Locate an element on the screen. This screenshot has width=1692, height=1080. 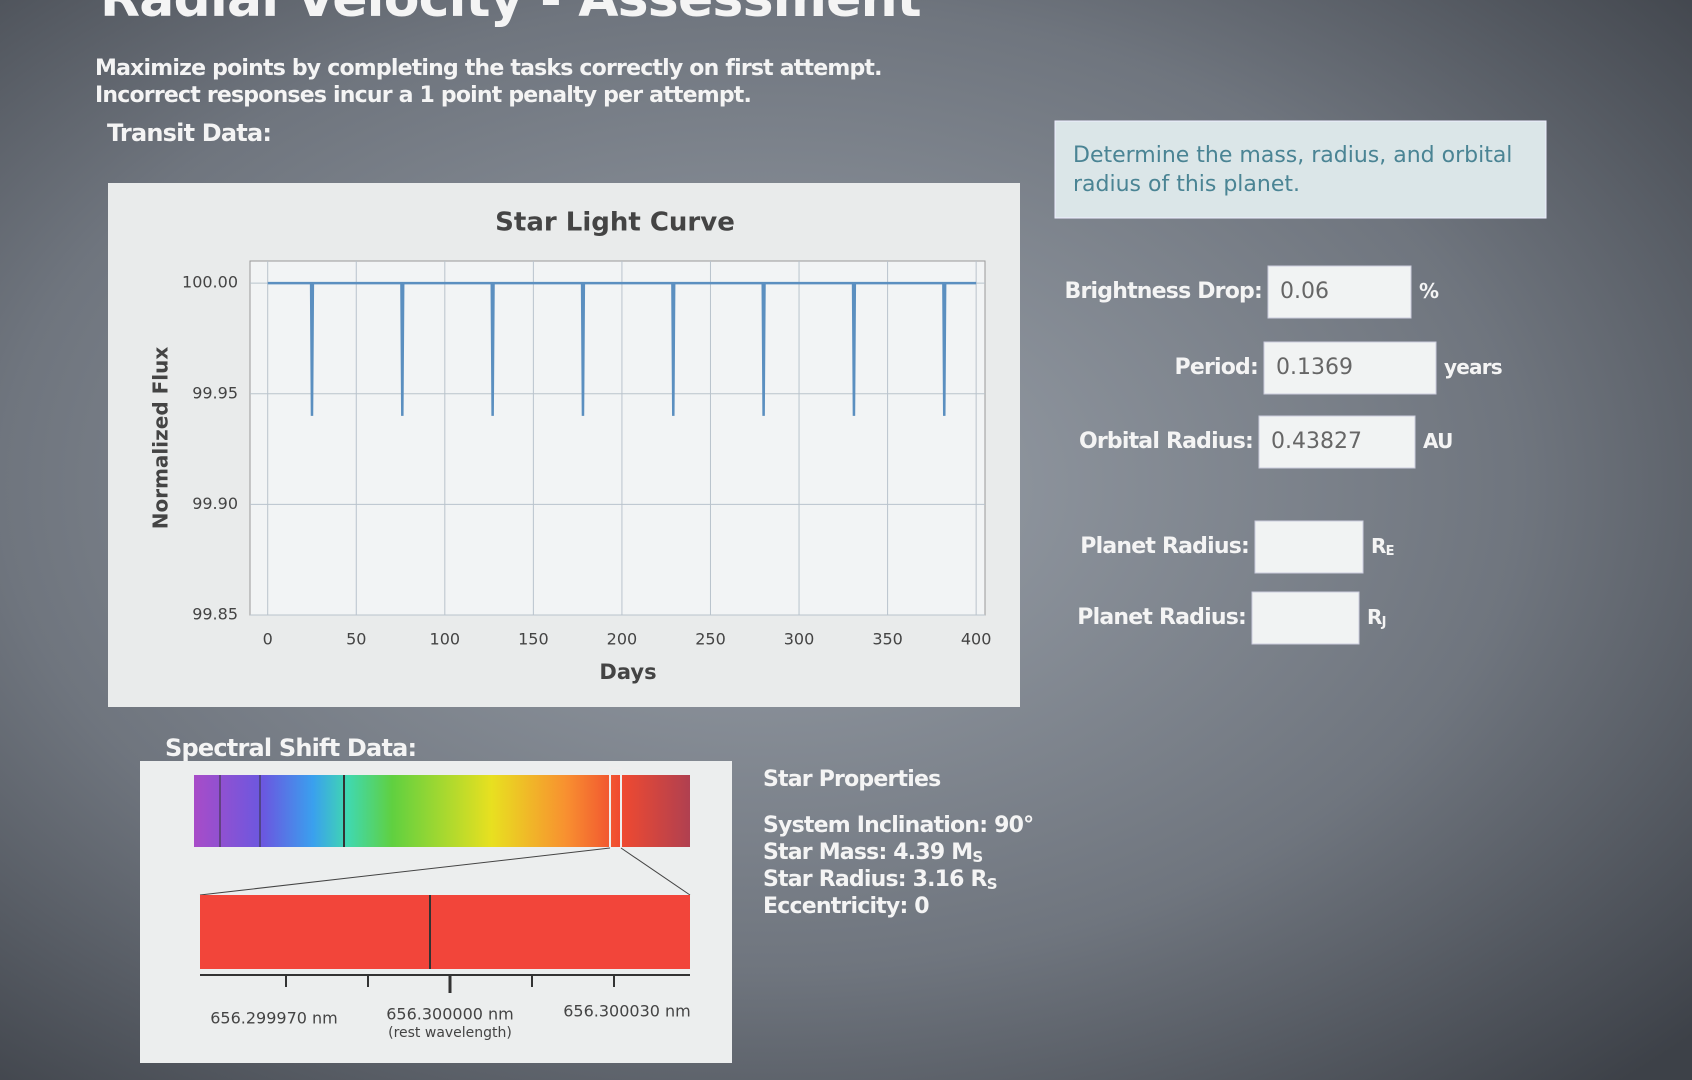
star-property: Star Mass: 4.39 MS is located at coordinates (872, 853).